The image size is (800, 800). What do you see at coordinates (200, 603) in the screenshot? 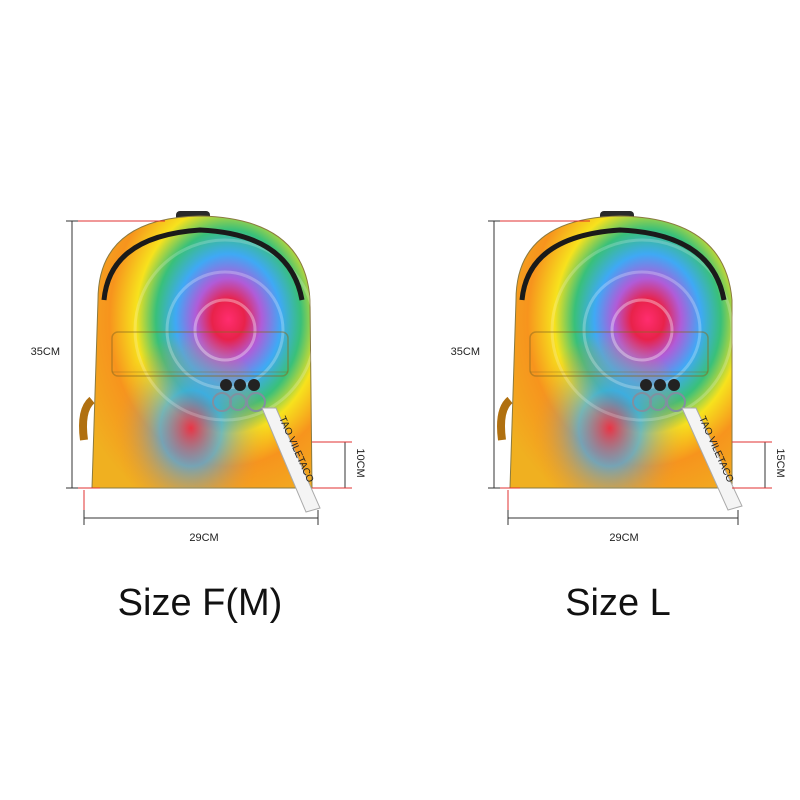
I see `size-title: Size F(M)` at bounding box center [200, 603].